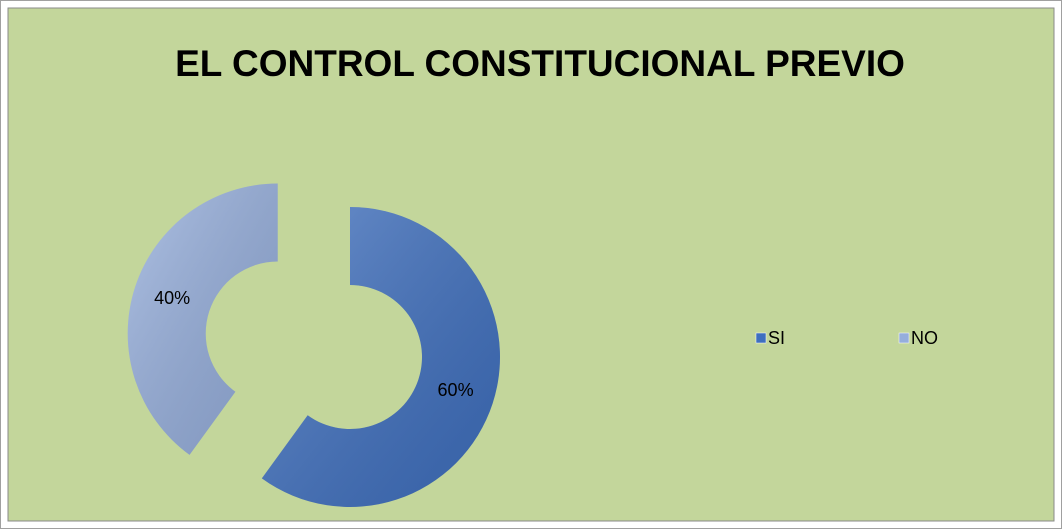 This screenshot has width=1062, height=529. Describe the element at coordinates (540, 63) in the screenshot. I see `chart-title: EL CONTROL CONSTITUCIONAL PREVIO` at that location.